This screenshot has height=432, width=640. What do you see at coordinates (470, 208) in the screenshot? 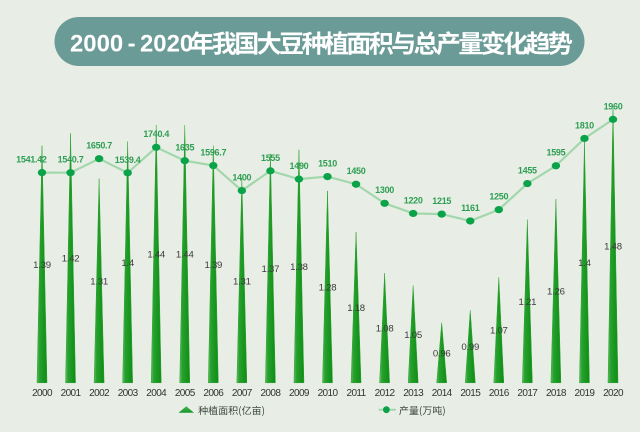
I see `svg-text: 1161` at bounding box center [470, 208].